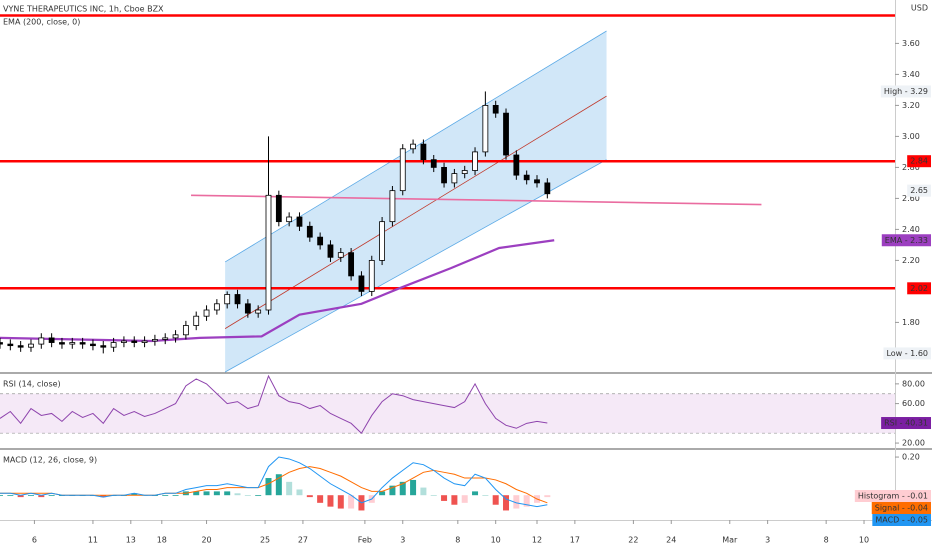 This screenshot has width=932, height=550. Describe the element at coordinates (913, 403) in the screenshot. I see `y-tick-label: 60.00` at that location.